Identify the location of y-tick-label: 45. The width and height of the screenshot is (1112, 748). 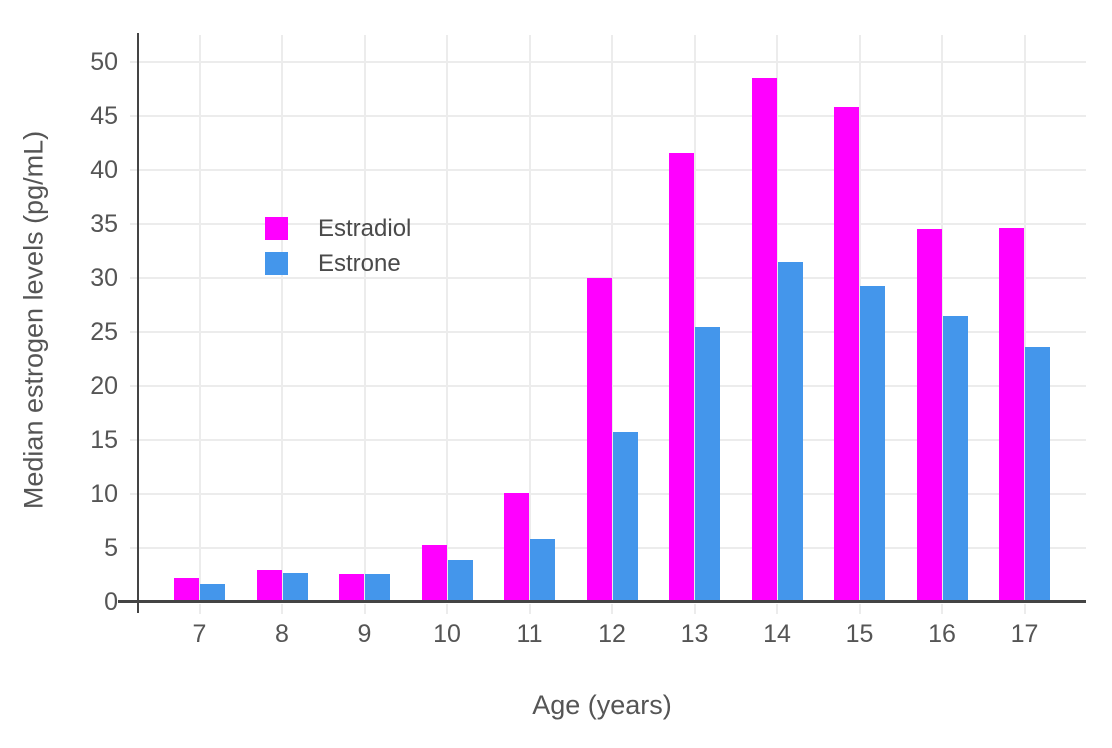
(104, 116).